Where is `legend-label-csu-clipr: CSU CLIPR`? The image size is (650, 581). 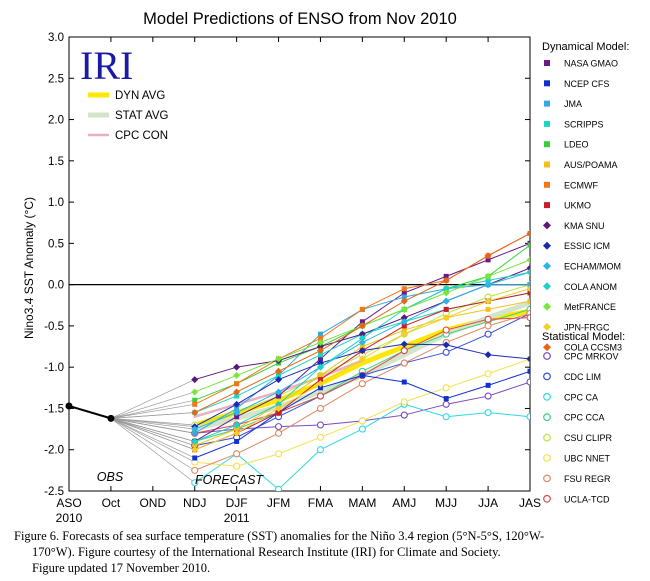 legend-label-csu-clipr: CSU CLIPR is located at coordinates (588, 438).